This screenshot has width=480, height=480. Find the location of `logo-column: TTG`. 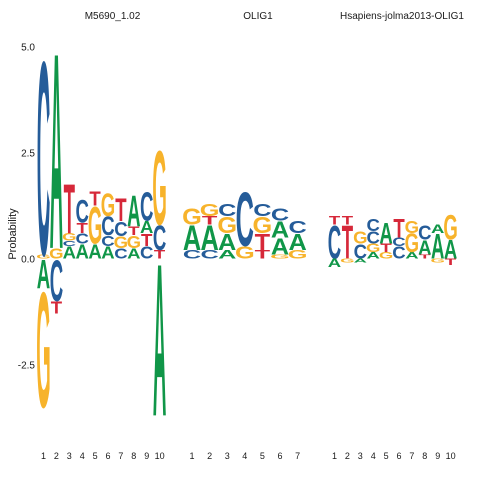

logo-column: TTG is located at coordinates (347, 242).